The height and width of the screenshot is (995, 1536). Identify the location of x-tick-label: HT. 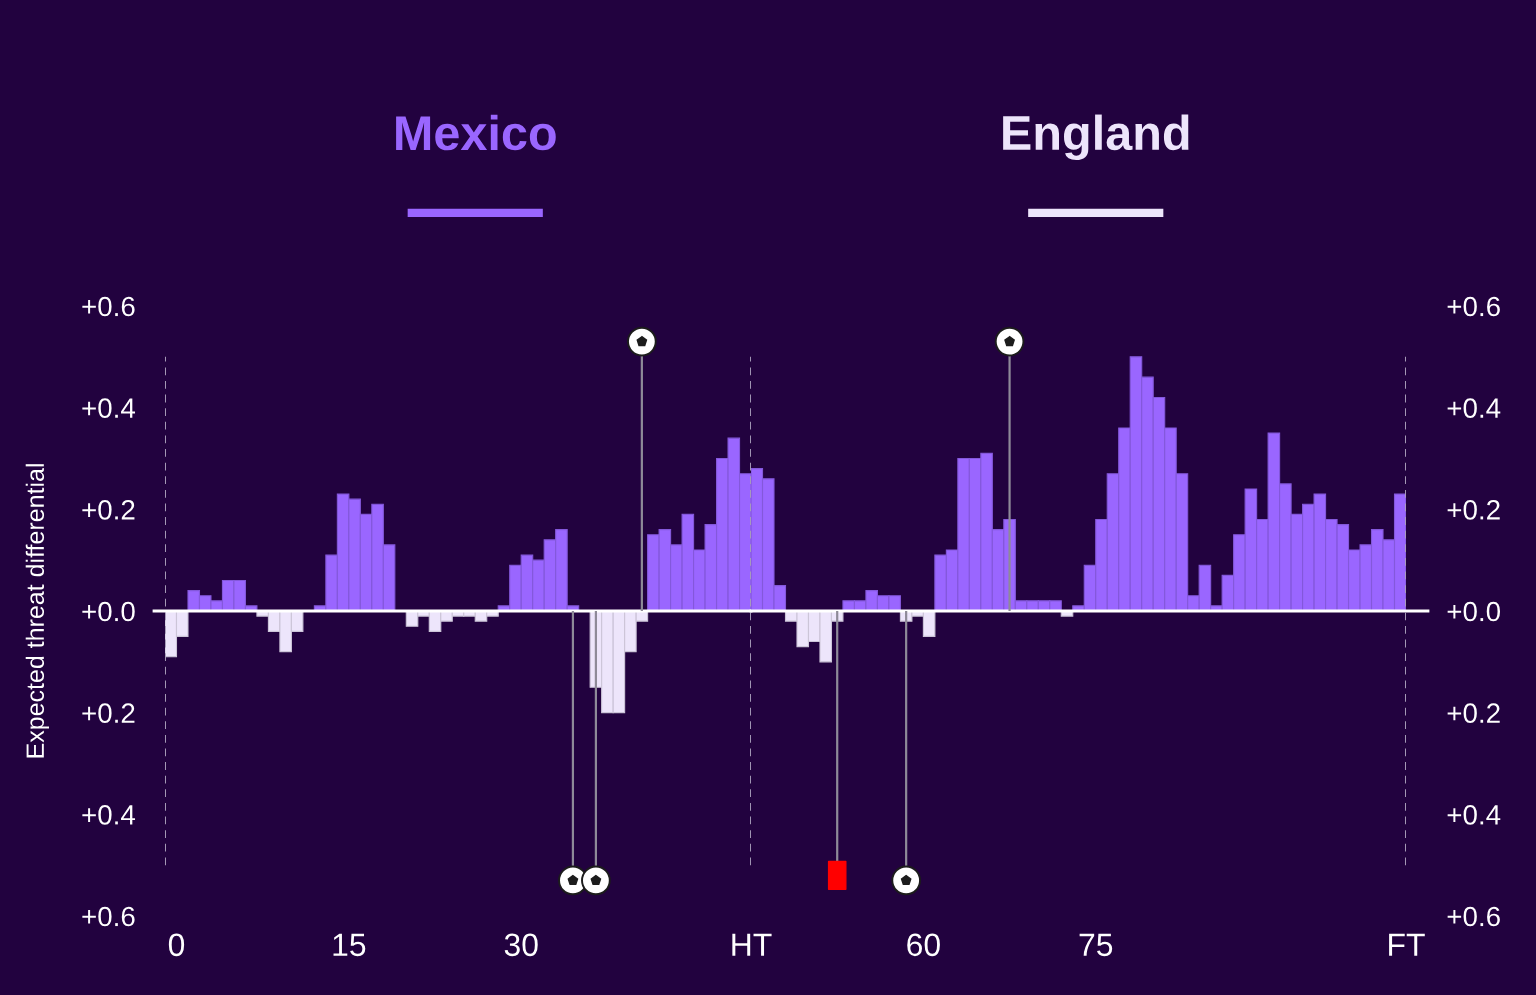
(752, 944).